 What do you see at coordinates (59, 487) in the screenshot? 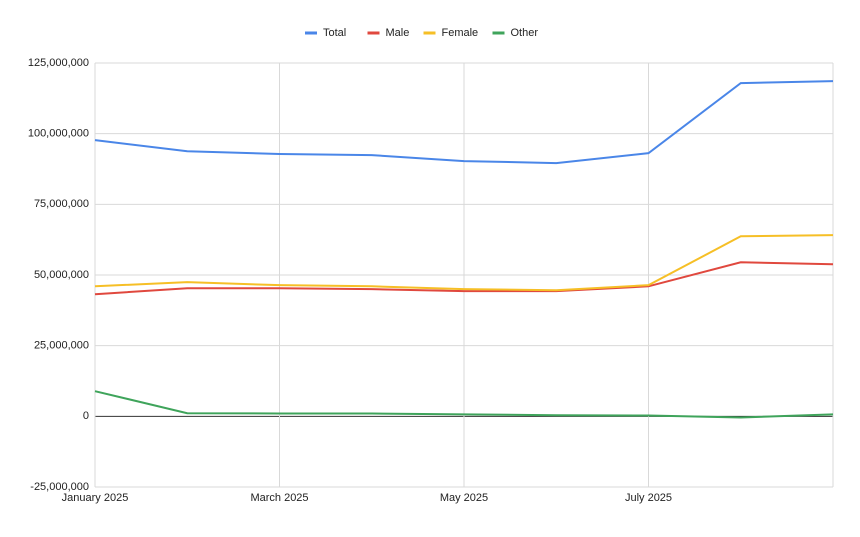
I see `y-tick-label: -25,000,000` at bounding box center [59, 487].